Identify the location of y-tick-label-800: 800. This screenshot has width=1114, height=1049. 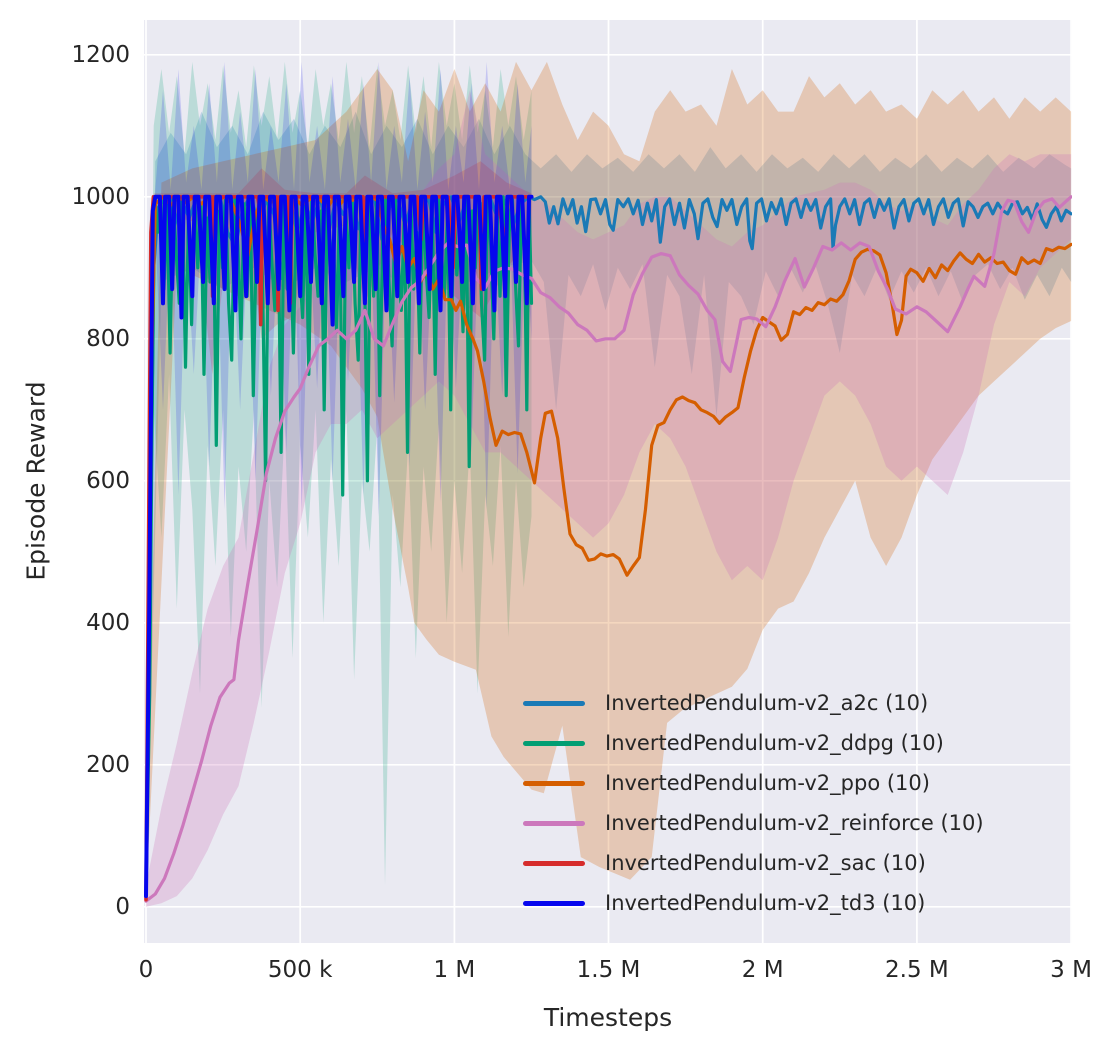
(108, 338).